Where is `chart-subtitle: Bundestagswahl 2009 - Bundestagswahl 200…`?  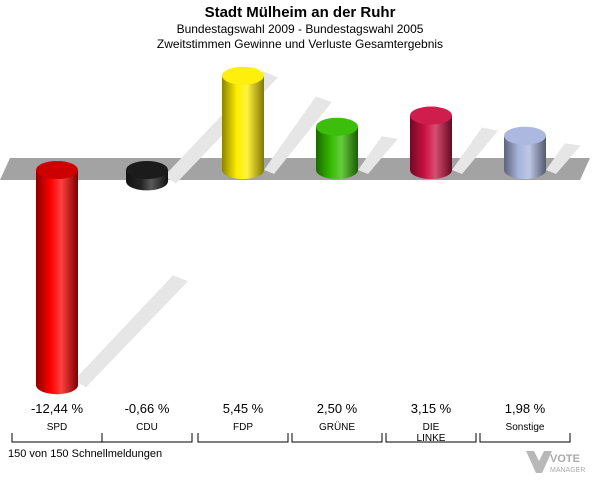 chart-subtitle: Bundestagswahl 2009 - Bundestagswahl 200… is located at coordinates (300, 29).